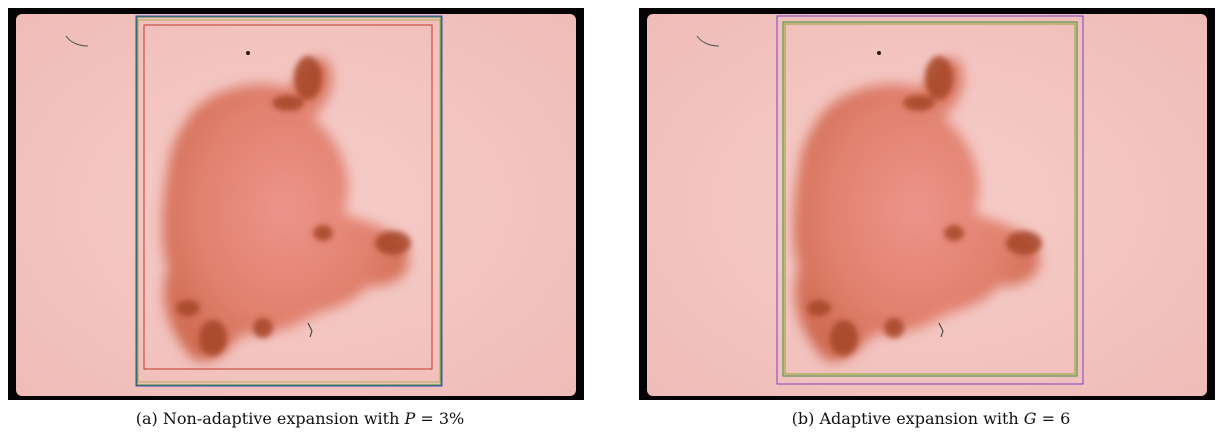  I want to click on caption-a: (a) Non-adaptive expansion with P = 3%, so click(300, 419).